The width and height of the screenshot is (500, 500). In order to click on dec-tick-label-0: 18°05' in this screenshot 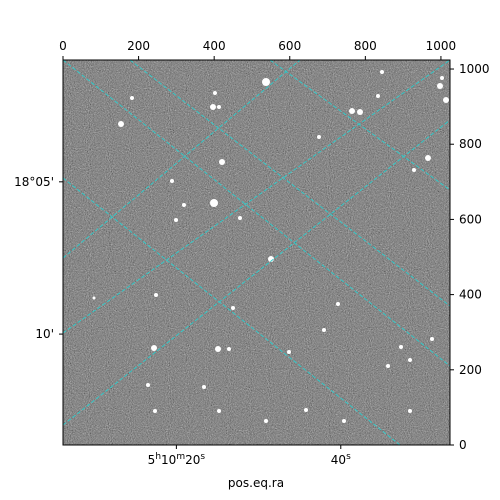, I will do `click(34, 182)`.